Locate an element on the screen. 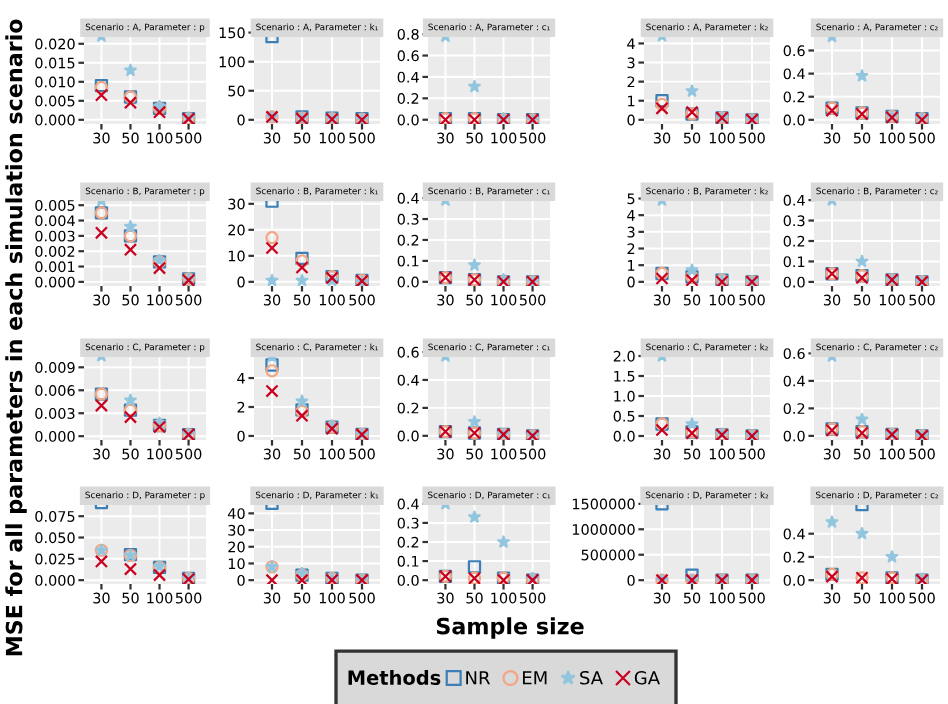 The height and width of the screenshot is (704, 948). y-axis-title: MSE for all parameters in each simulation scenario is located at coordinates (16, 337).